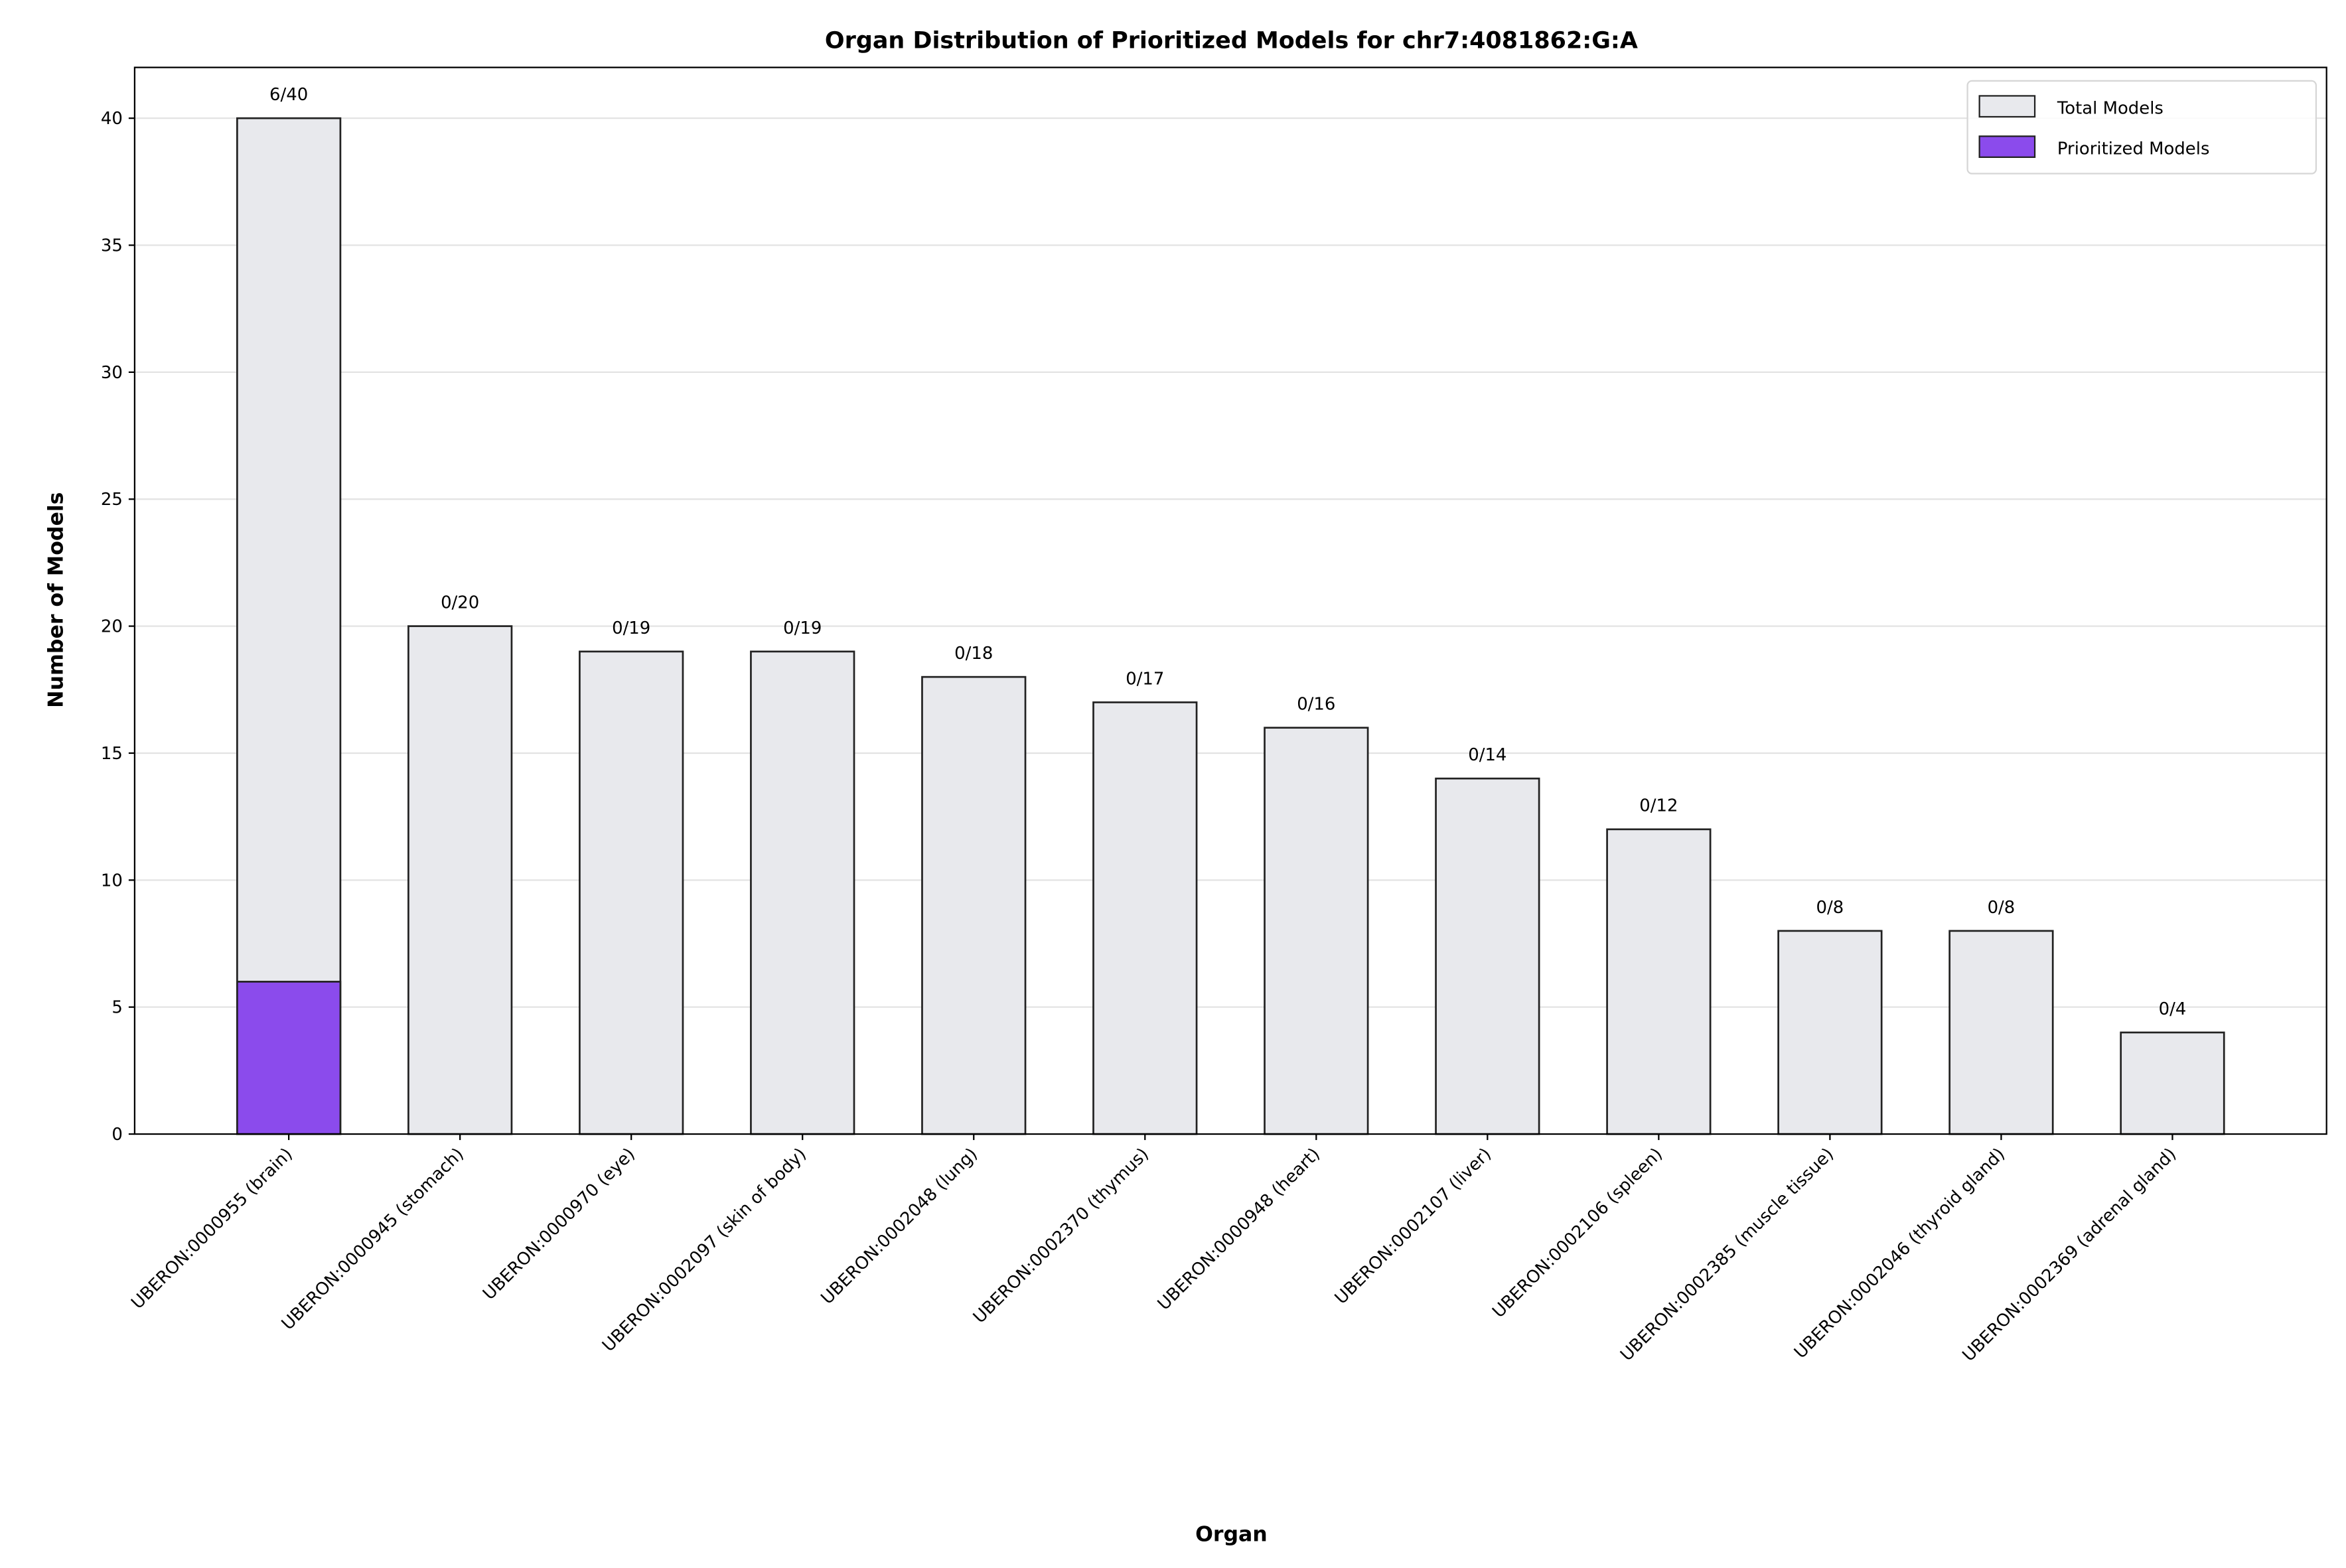 This screenshot has width=2346, height=1568. Describe the element at coordinates (460, 603) in the screenshot. I see `data-label: 0/20` at that location.